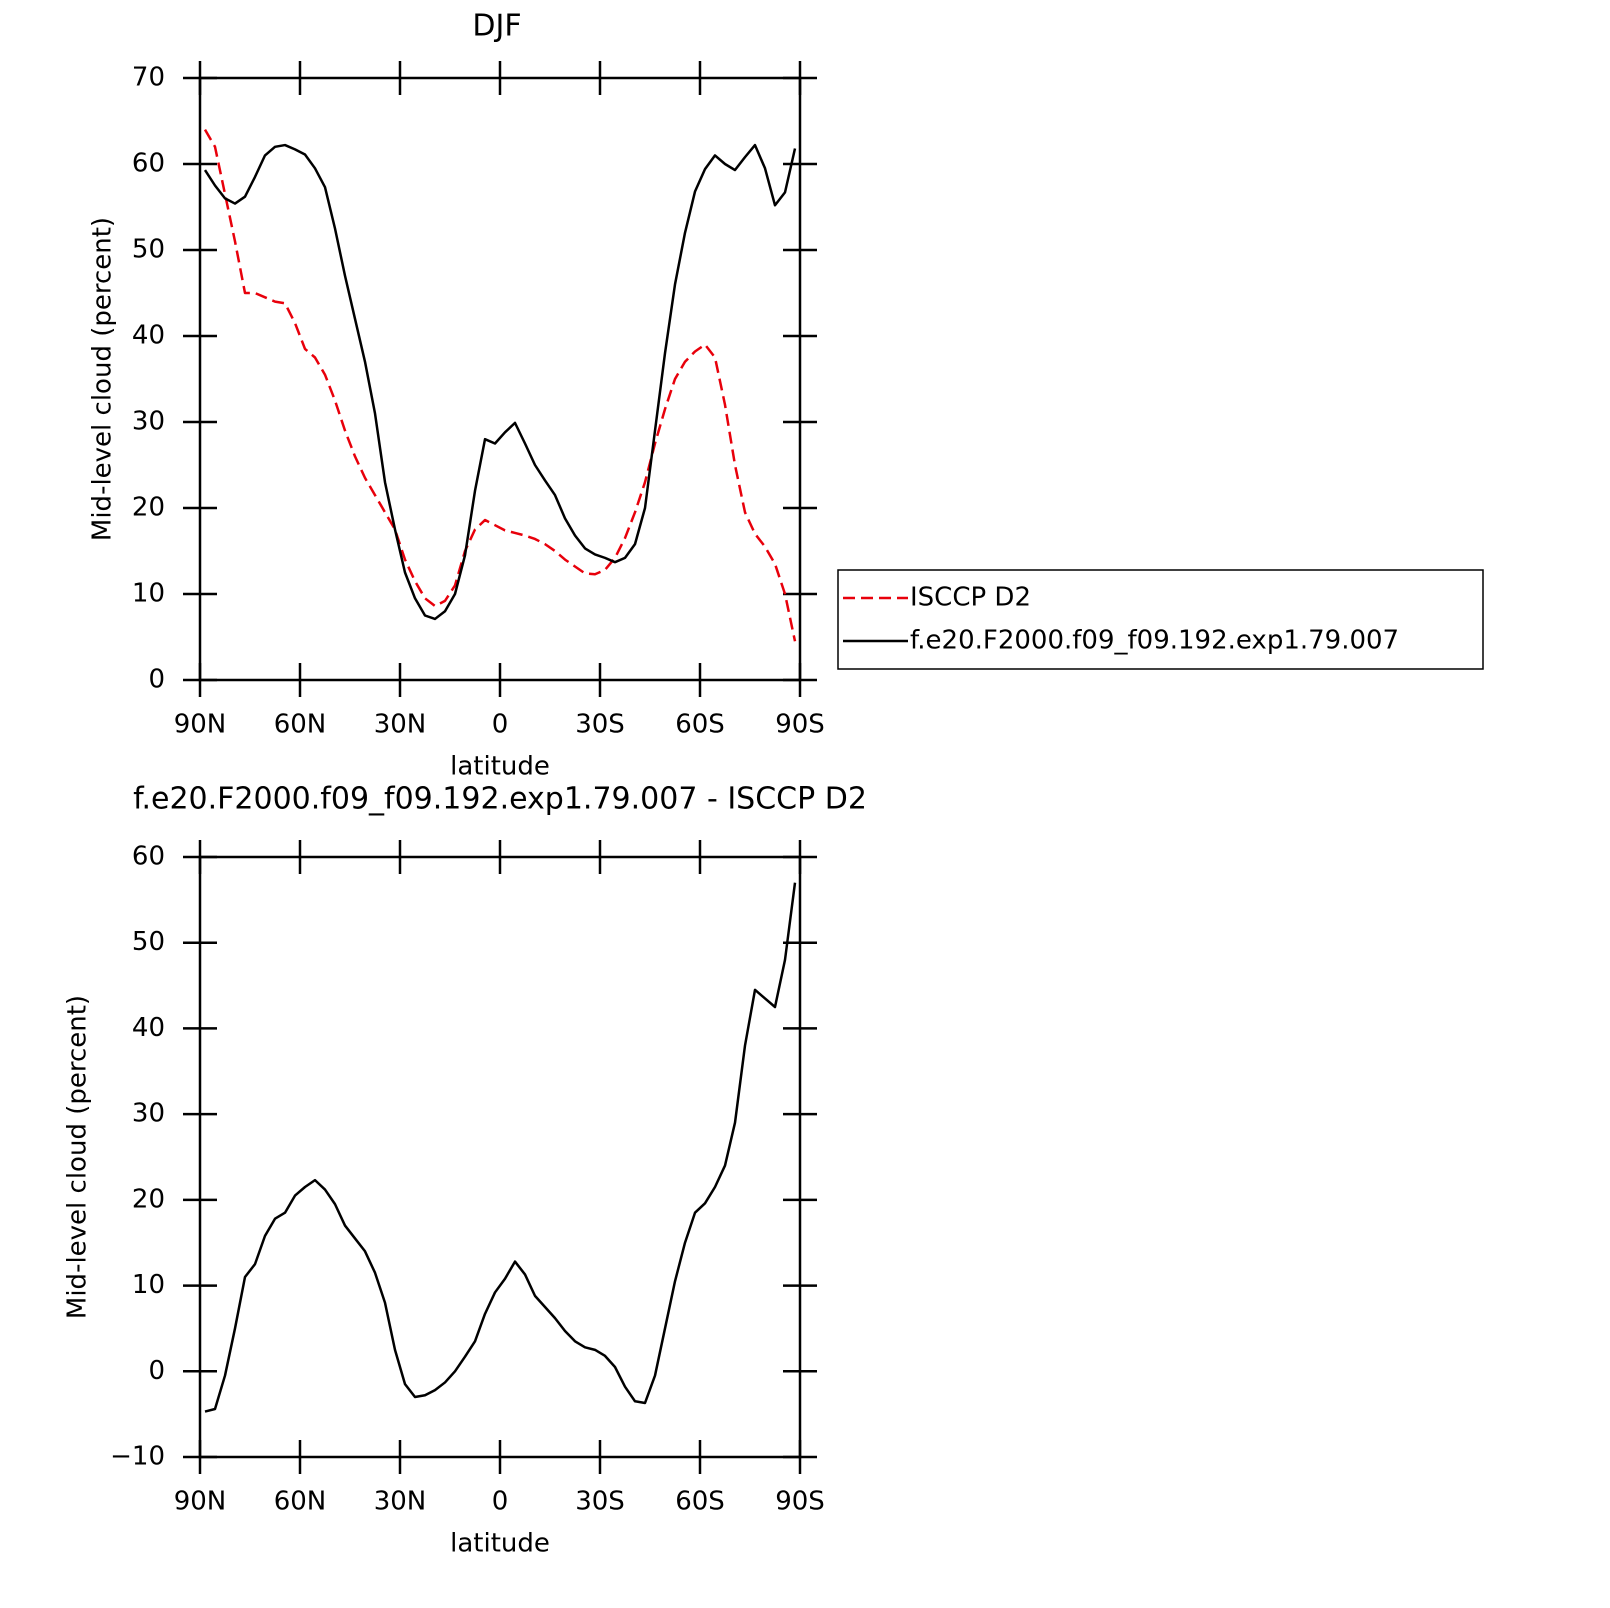 The image size is (1610, 1608). Describe the element at coordinates (1160, 619) in the screenshot. I see `legend-box` at that location.